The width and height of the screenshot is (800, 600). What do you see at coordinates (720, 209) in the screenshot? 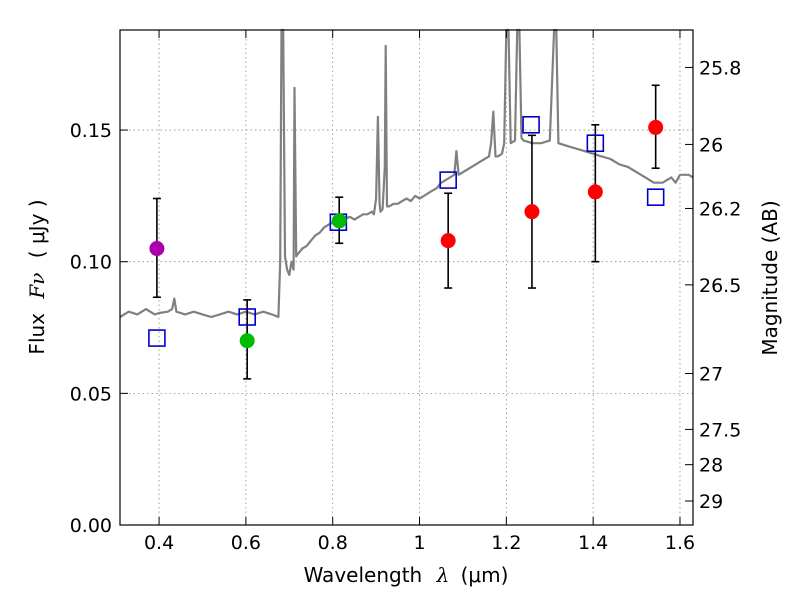
I see `y2-tick-label: 26.2` at bounding box center [720, 209].